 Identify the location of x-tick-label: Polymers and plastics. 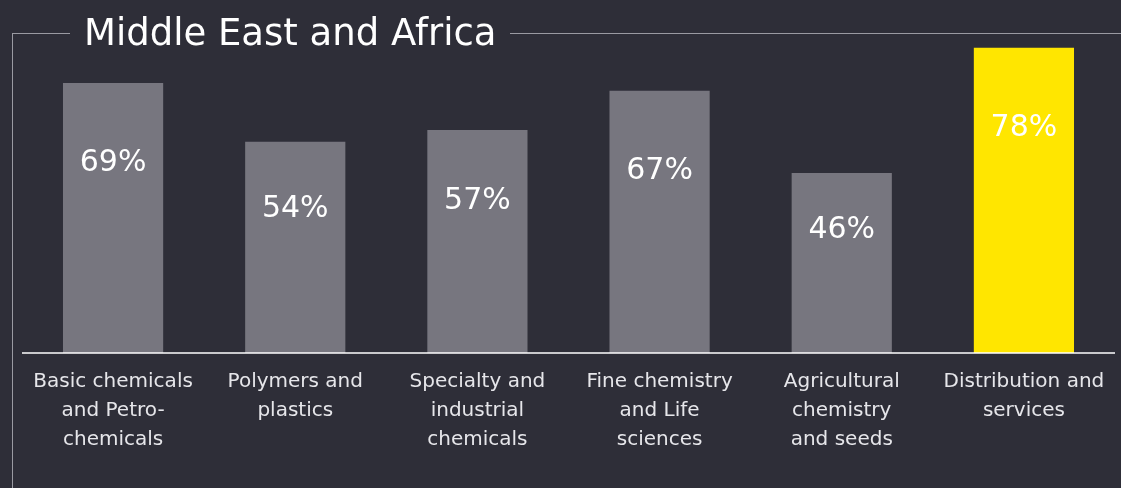
(295, 394).